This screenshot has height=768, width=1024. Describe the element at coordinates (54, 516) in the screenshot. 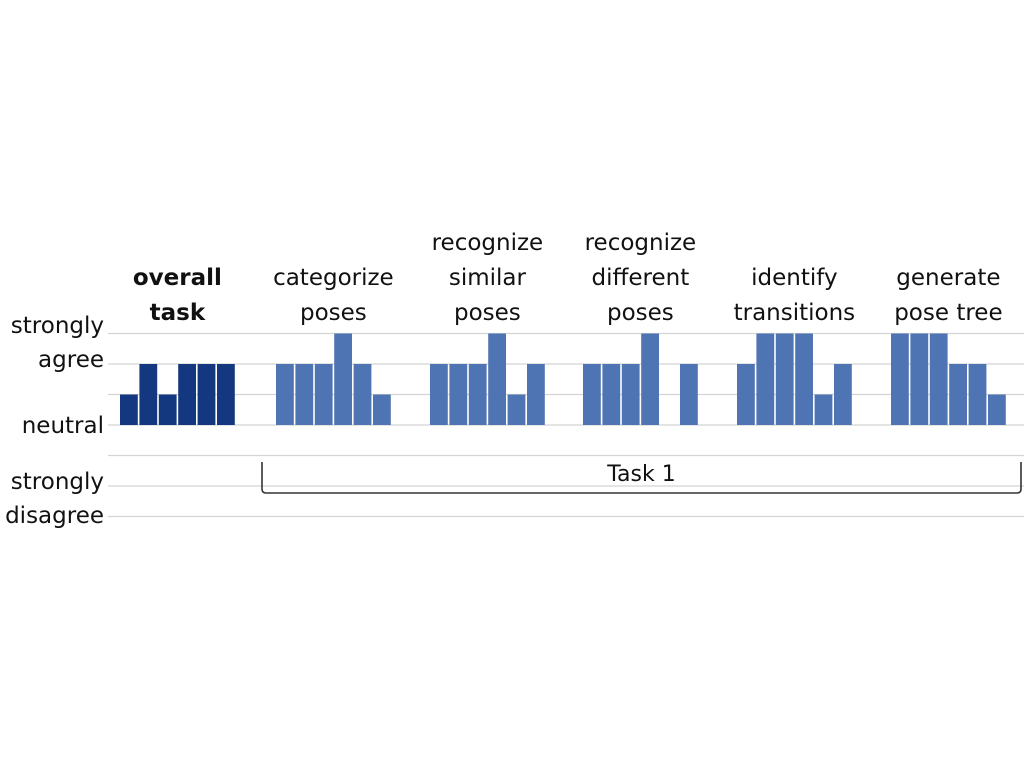

I see `y-level-label: disagree` at that location.